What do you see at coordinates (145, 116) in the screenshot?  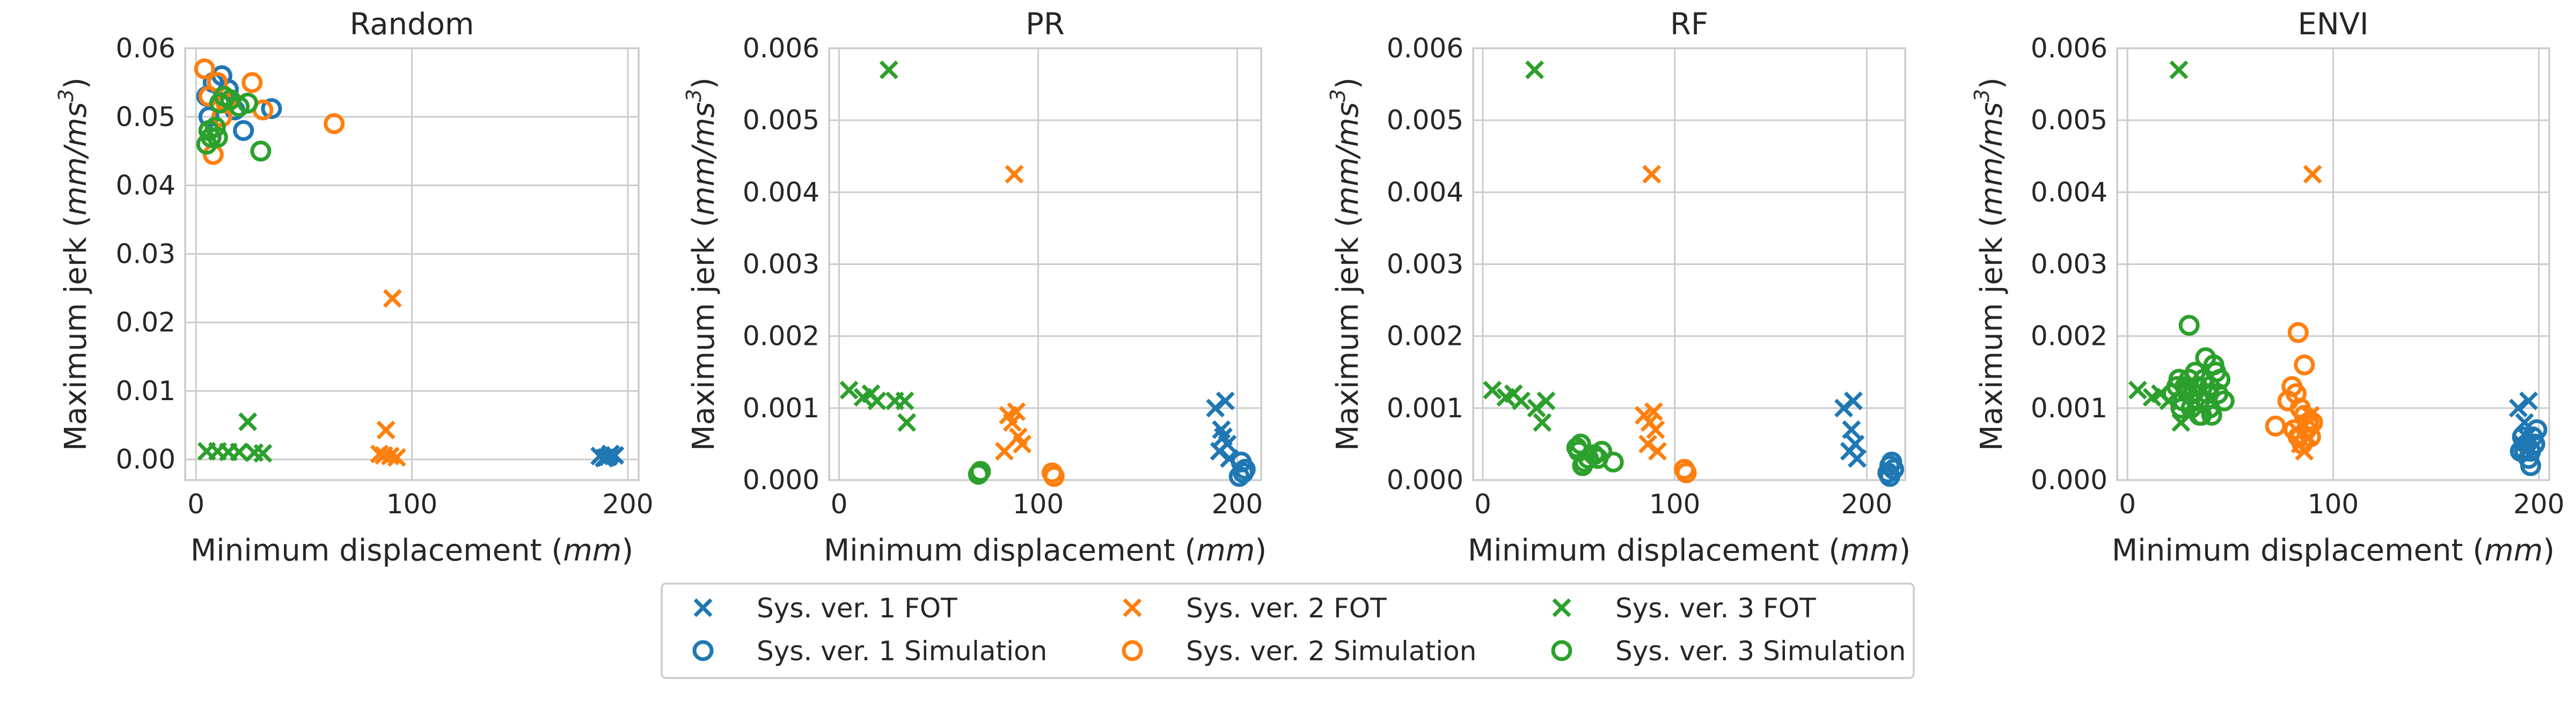 I see `y-tick-label: 0.05` at bounding box center [145, 116].